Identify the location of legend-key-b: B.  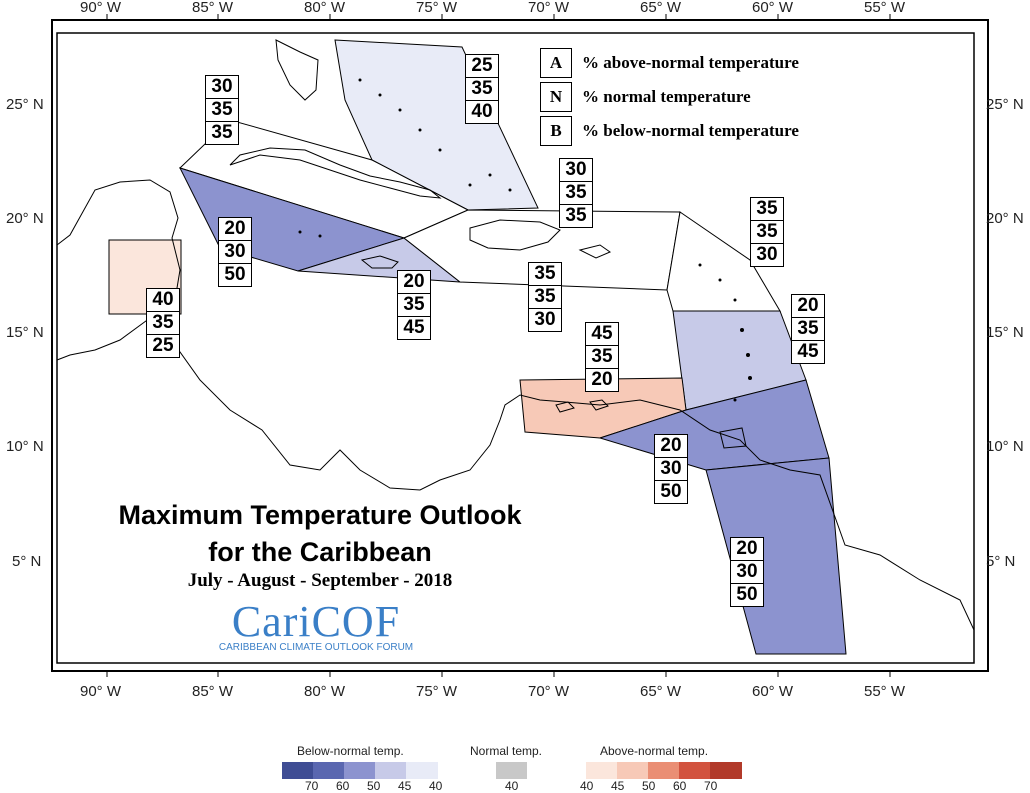
(556, 131).